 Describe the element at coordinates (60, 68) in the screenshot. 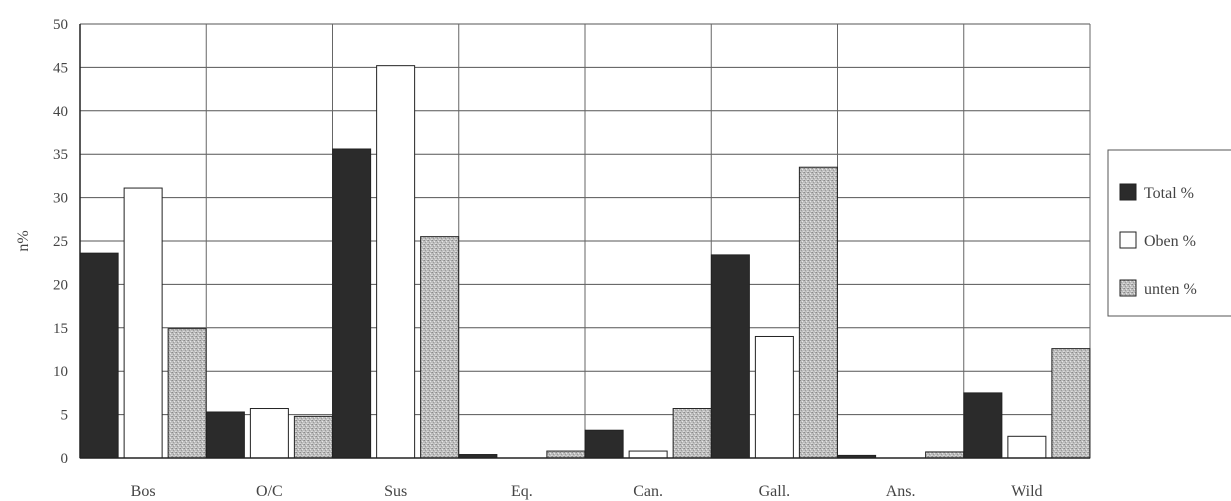

I see `y-tick-label: 45` at that location.